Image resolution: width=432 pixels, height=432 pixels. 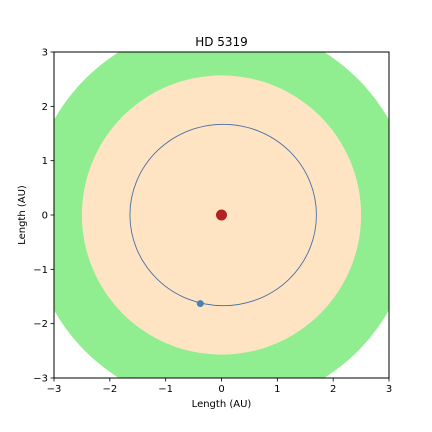 I want to click on x-tick-label: −1, so click(x=165, y=389).